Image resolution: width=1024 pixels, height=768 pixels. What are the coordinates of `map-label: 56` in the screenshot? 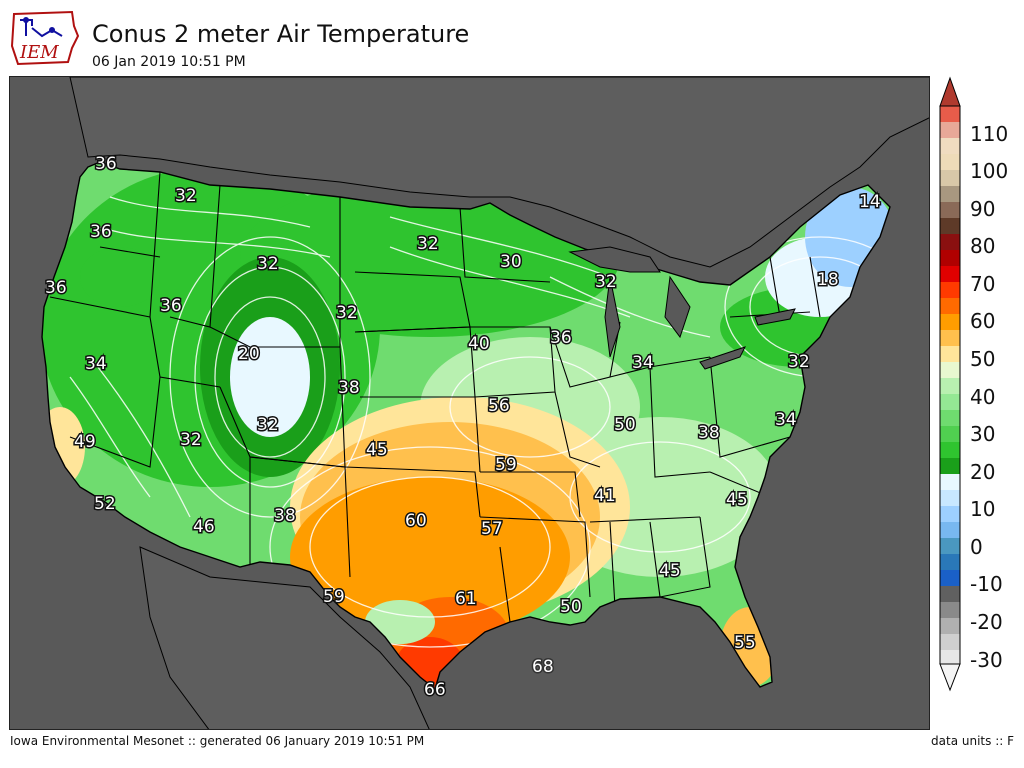 It's located at (499, 406).